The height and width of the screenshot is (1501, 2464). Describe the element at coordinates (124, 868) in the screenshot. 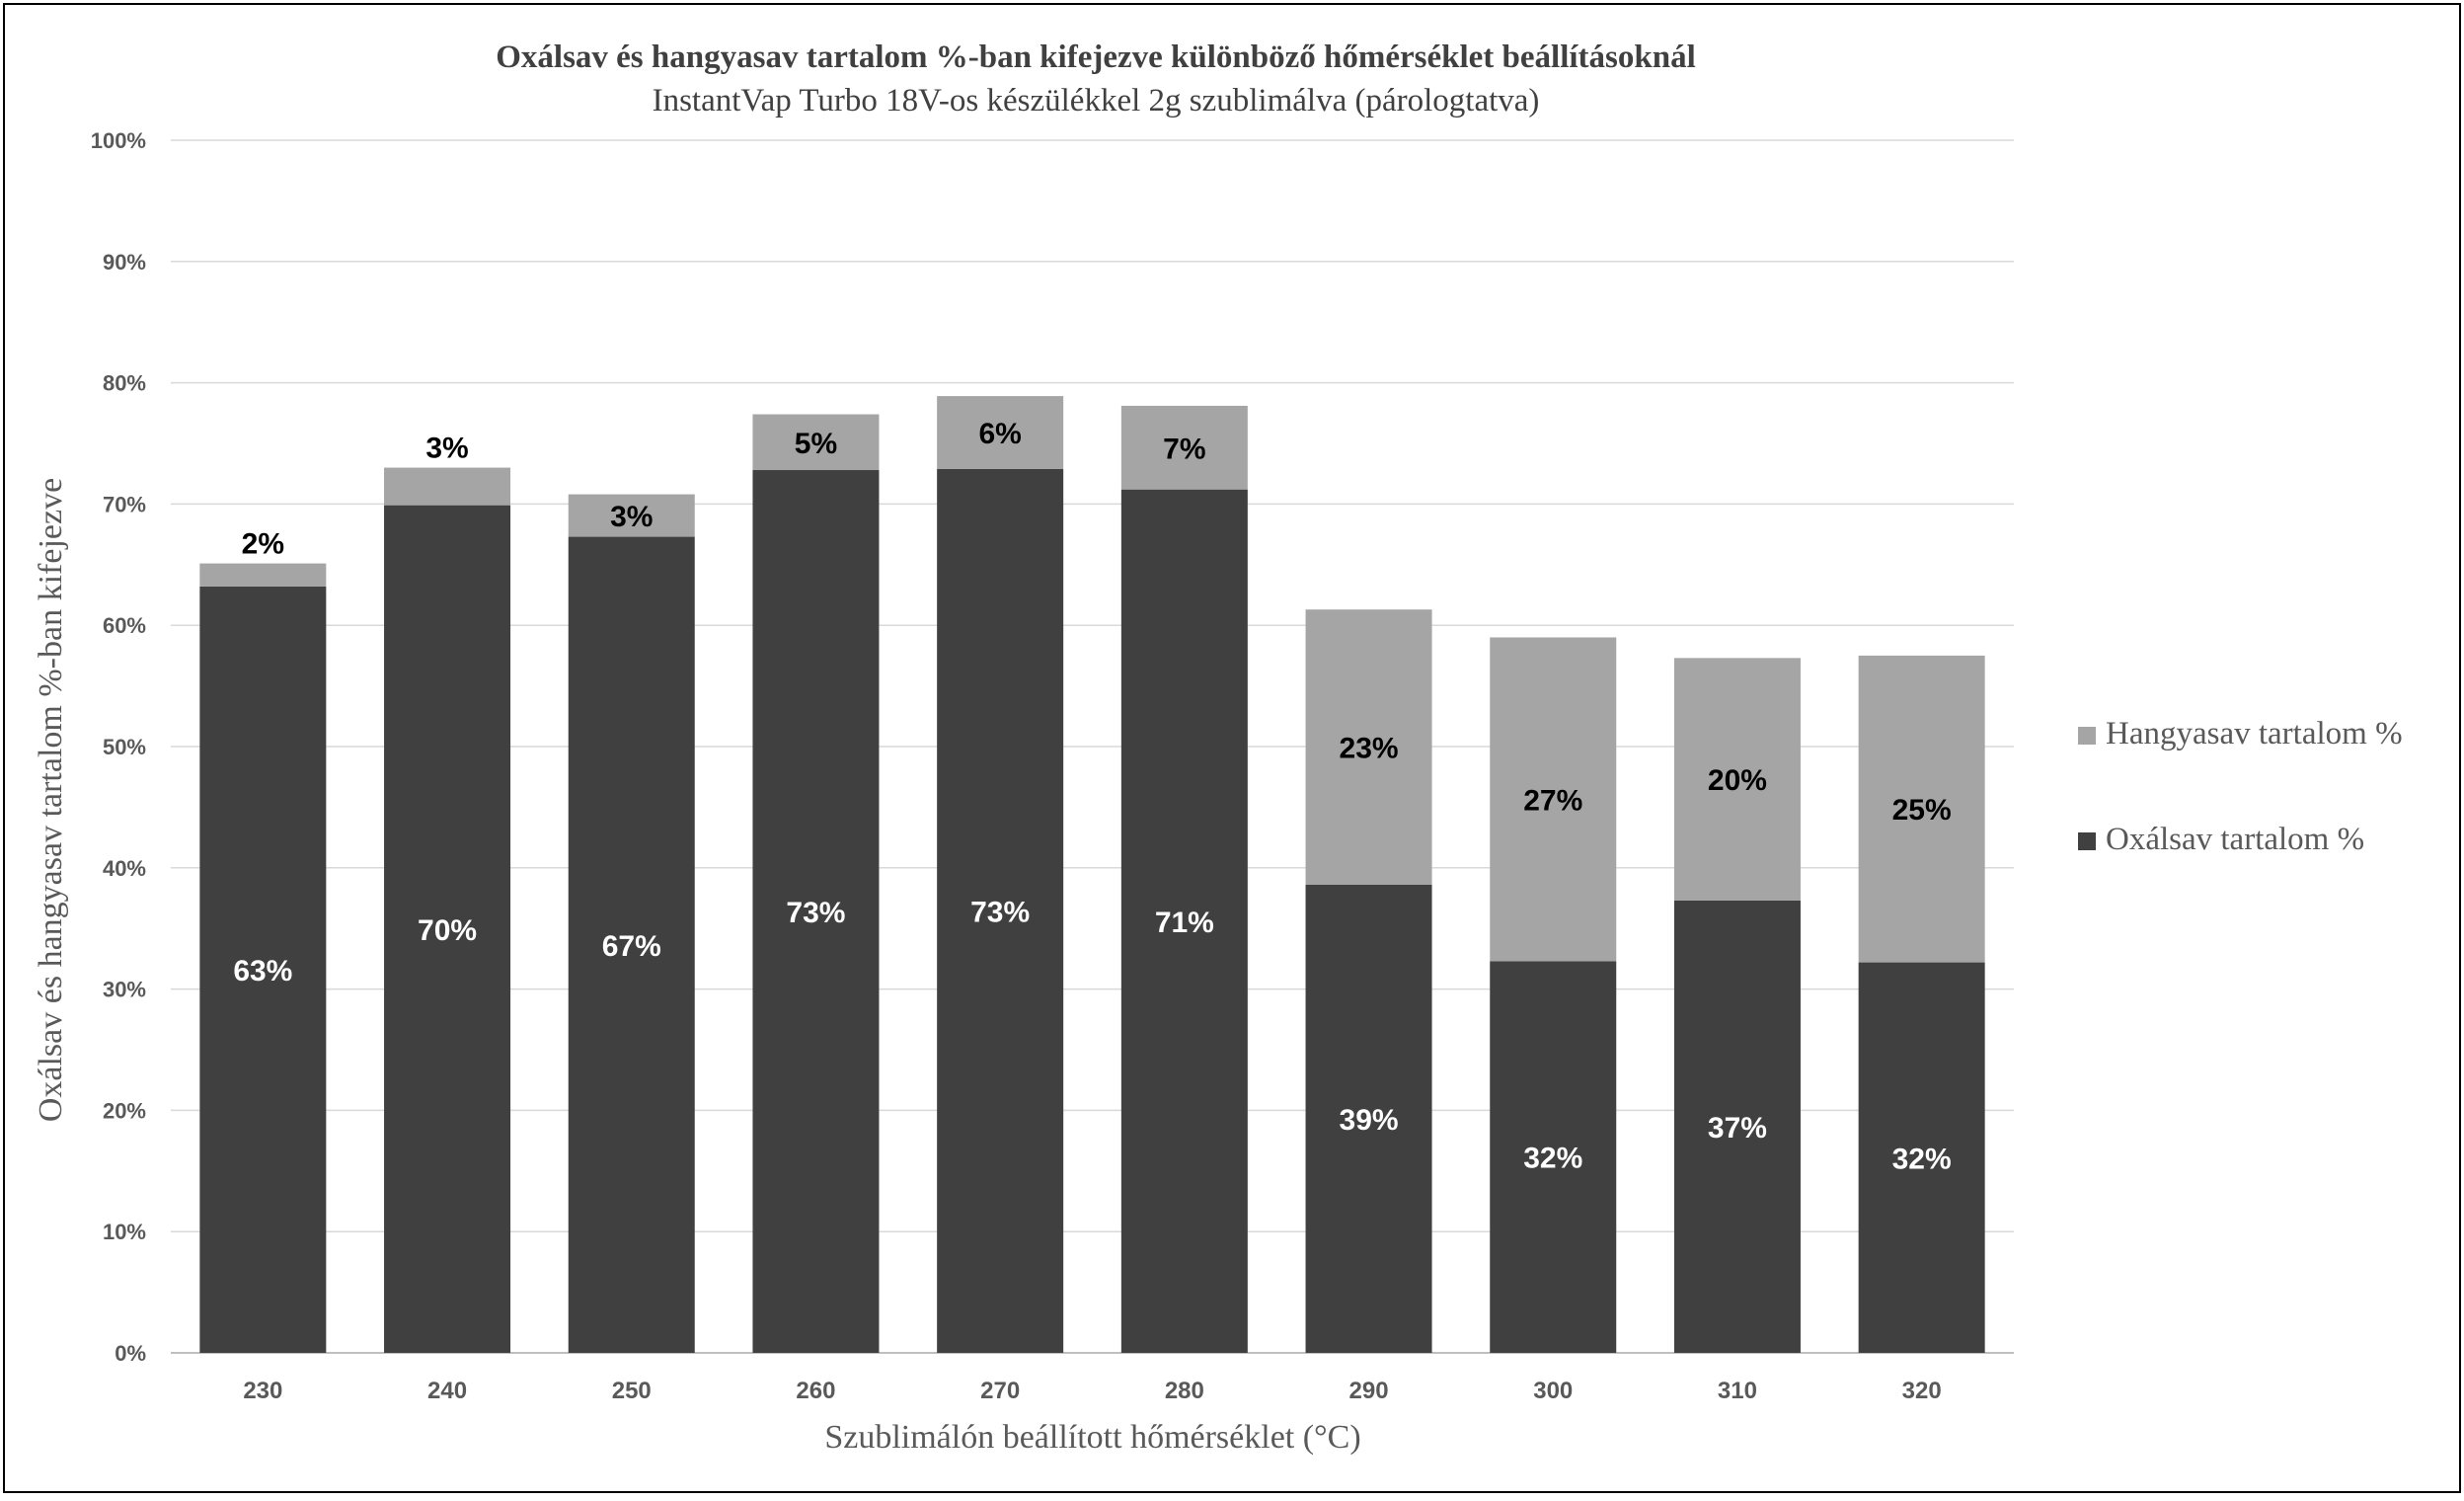

I see `y-tick-label: 40%` at that location.